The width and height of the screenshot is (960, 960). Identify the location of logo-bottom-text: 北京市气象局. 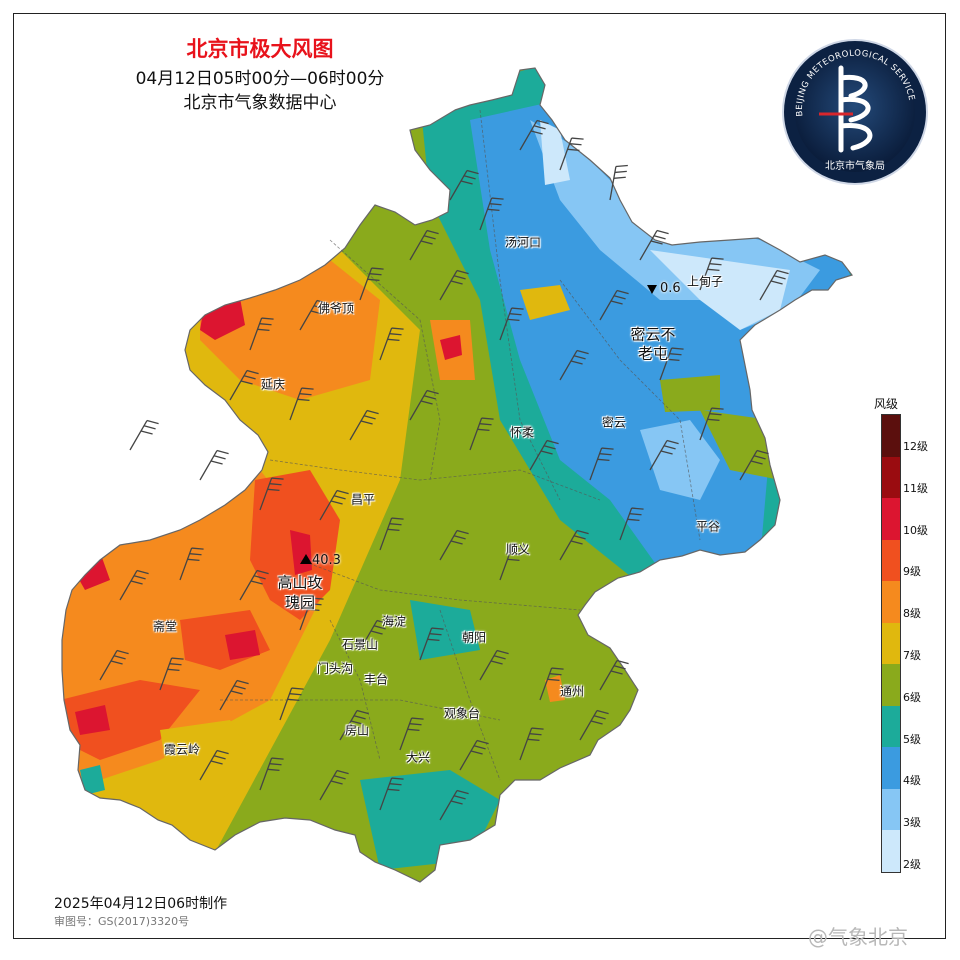
(855, 165).